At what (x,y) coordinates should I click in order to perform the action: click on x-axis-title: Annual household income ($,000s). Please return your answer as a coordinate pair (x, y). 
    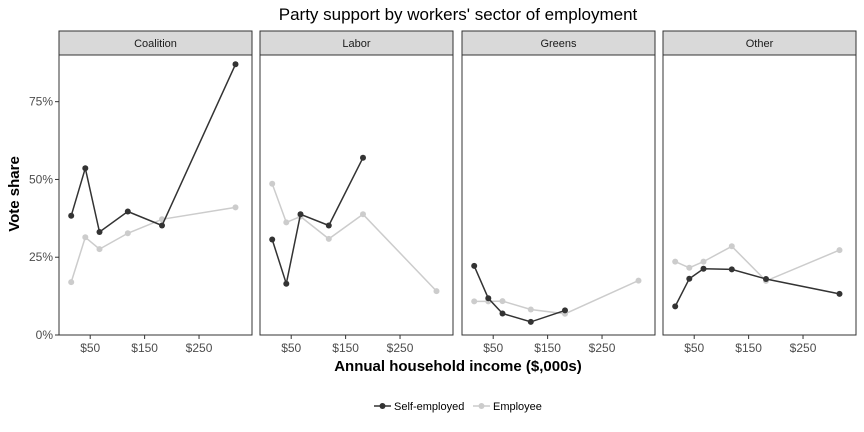
    Looking at the image, I should click on (458, 366).